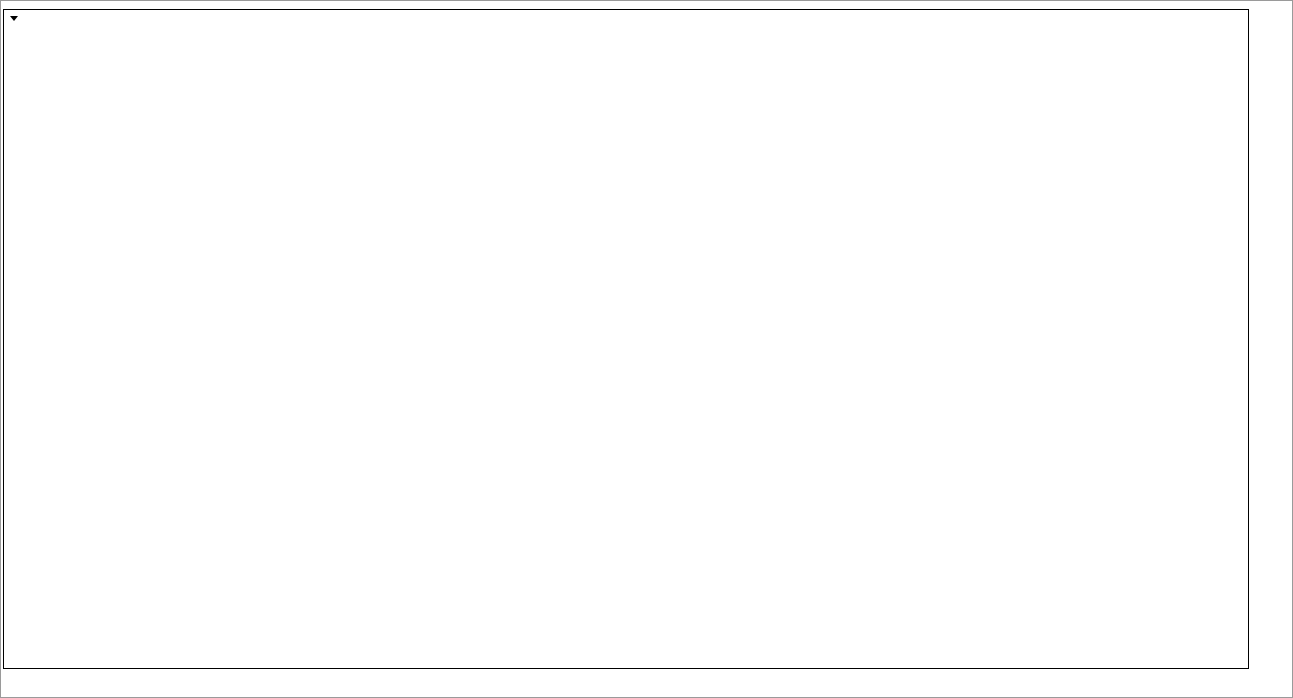 The width and height of the screenshot is (1293, 698). I want to click on chart-title, so click(20, 17).